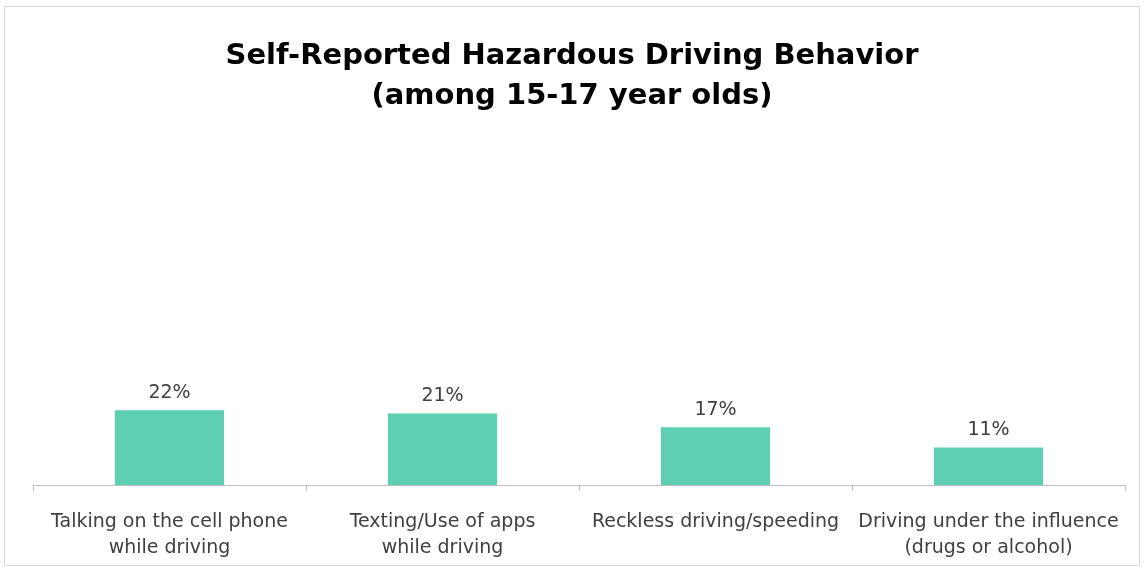  Describe the element at coordinates (715, 407) in the screenshot. I see `data-label: 17%` at that location.